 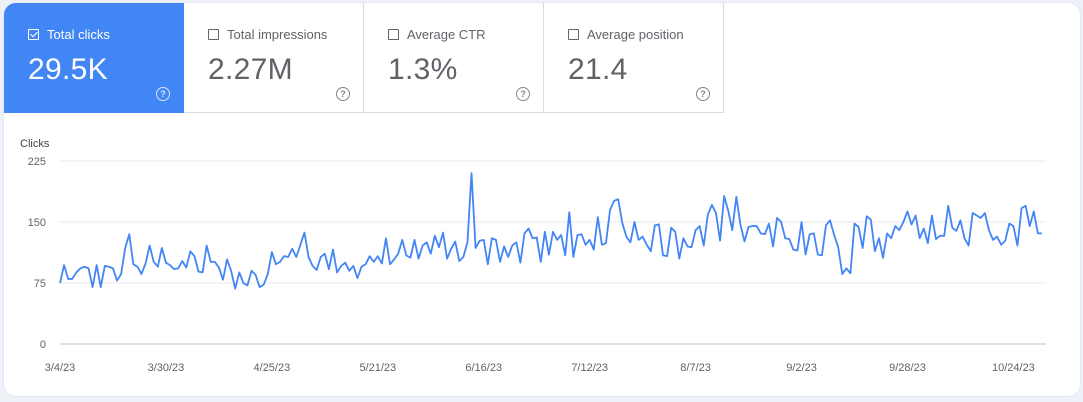 I want to click on metric-label: Total clicks, so click(x=78, y=34).